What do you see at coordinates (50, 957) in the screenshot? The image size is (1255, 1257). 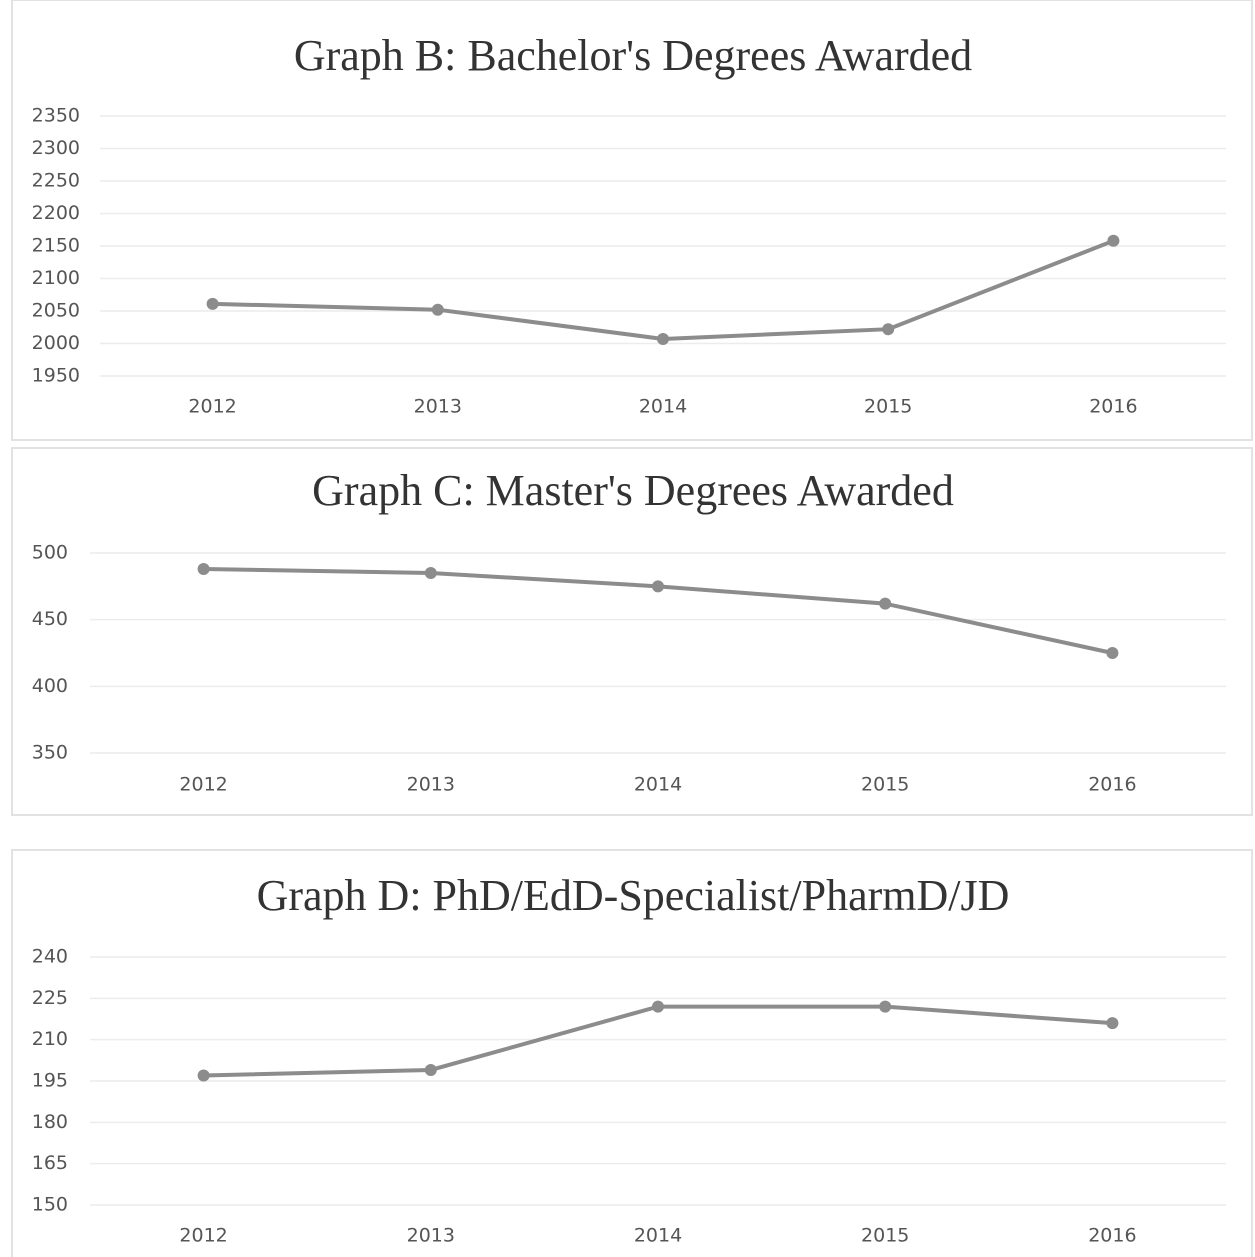 I see `y-tick-label: 240` at bounding box center [50, 957].